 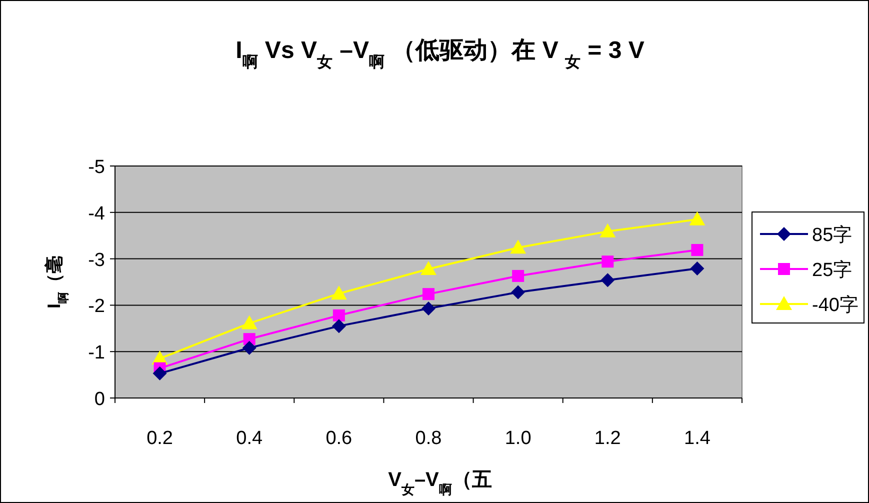 What do you see at coordinates (339, 438) in the screenshot?
I see `x-tick-label: 0.6` at bounding box center [339, 438].